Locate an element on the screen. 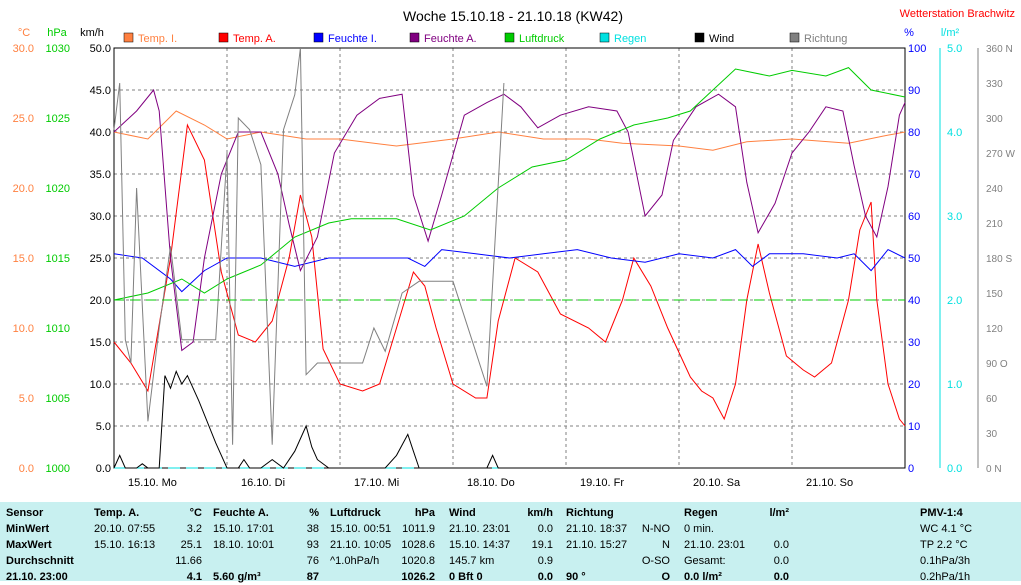 This screenshot has width=1021, height=585. legend-label: Regen is located at coordinates (630, 39).